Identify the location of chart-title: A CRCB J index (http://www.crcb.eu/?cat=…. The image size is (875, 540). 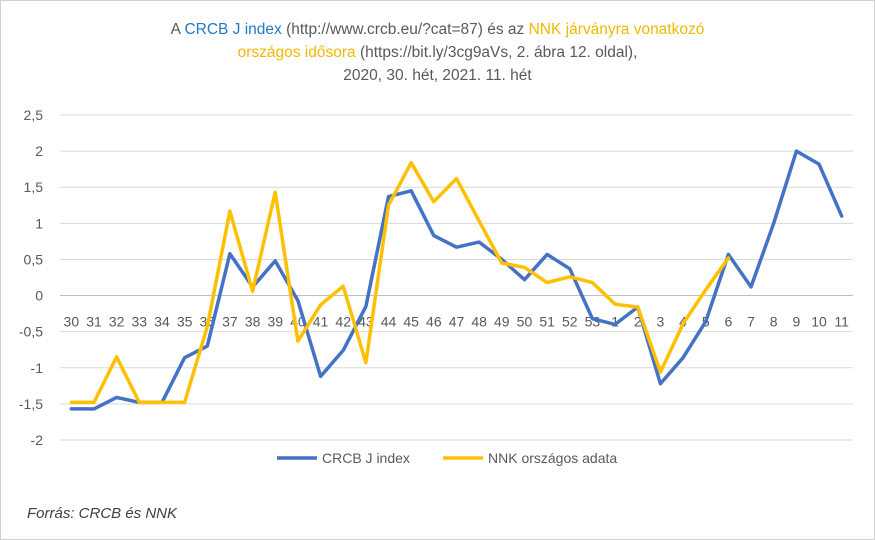
(437, 52).